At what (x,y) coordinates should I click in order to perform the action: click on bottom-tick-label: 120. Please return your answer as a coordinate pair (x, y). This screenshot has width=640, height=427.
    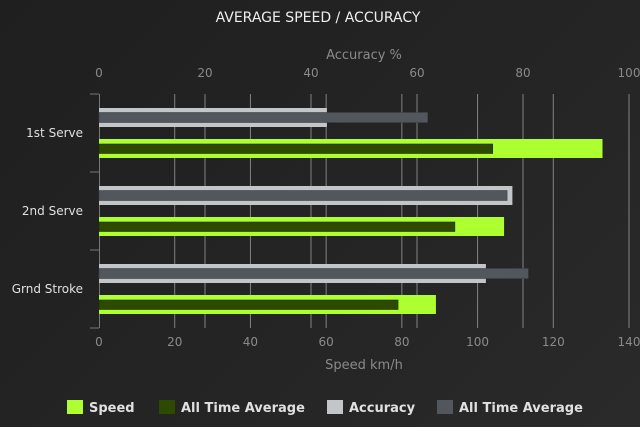
    Looking at the image, I should click on (553, 342).